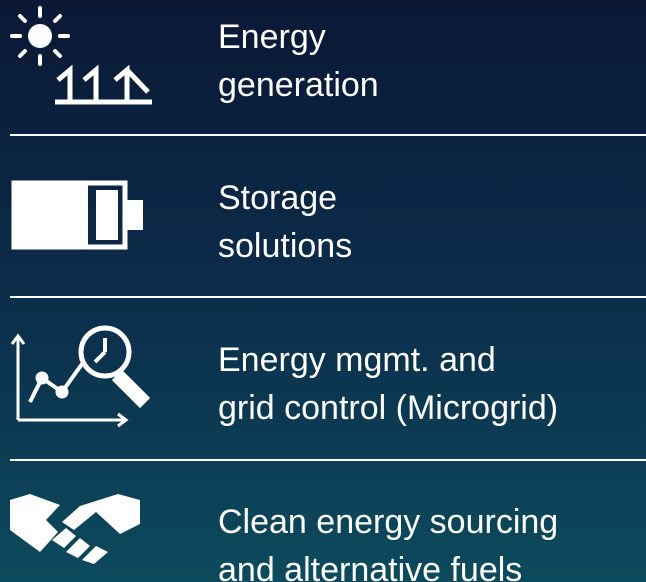  What do you see at coordinates (272, 37) in the screenshot?
I see `item-label: Energy` at bounding box center [272, 37].